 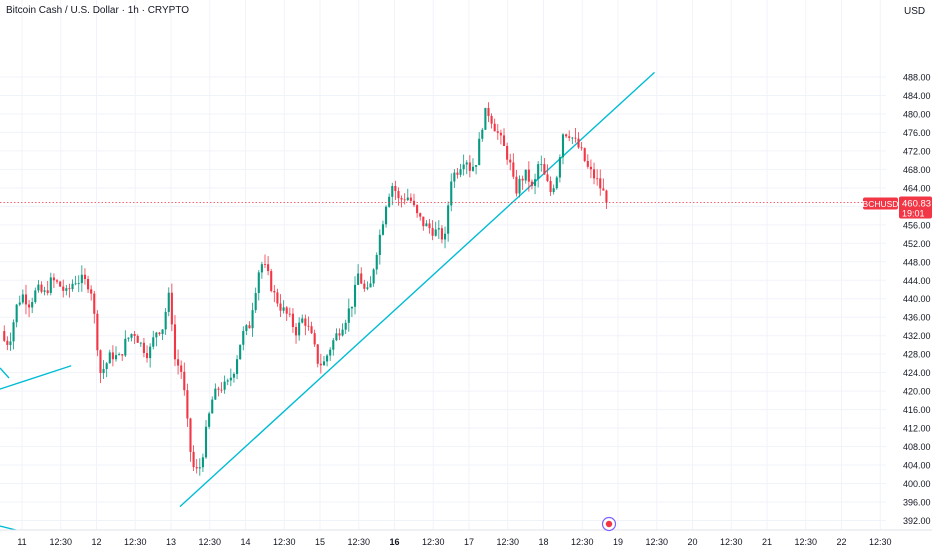 I want to click on time-axis, so click(x=466, y=540).